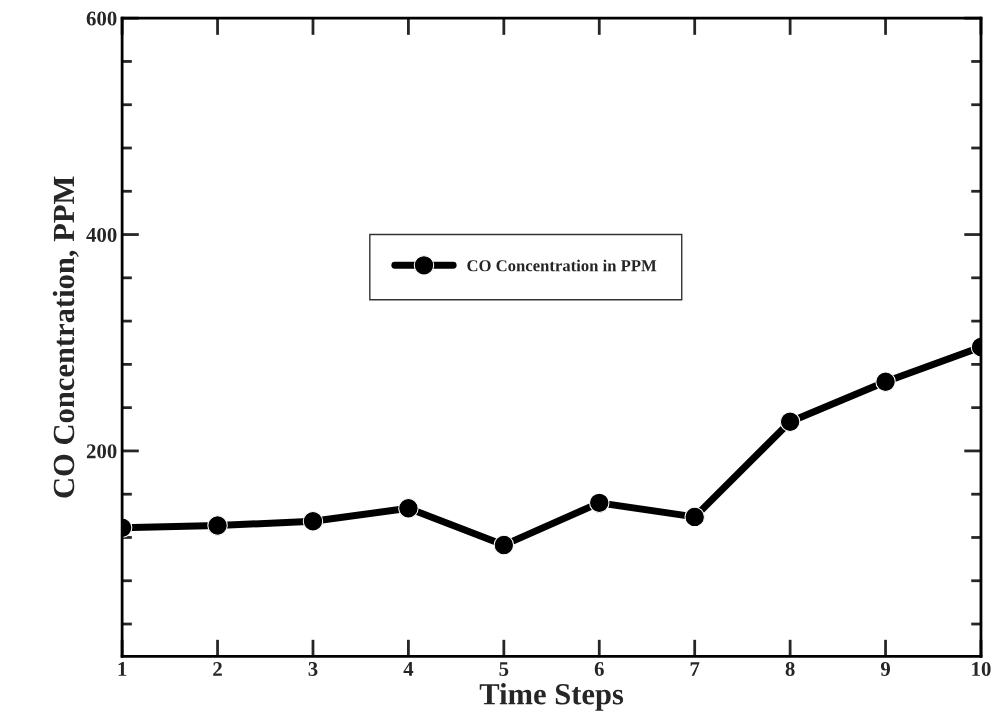 The image size is (1001, 727). What do you see at coordinates (504, 669) in the screenshot?
I see `x-tick-label: 5` at bounding box center [504, 669].